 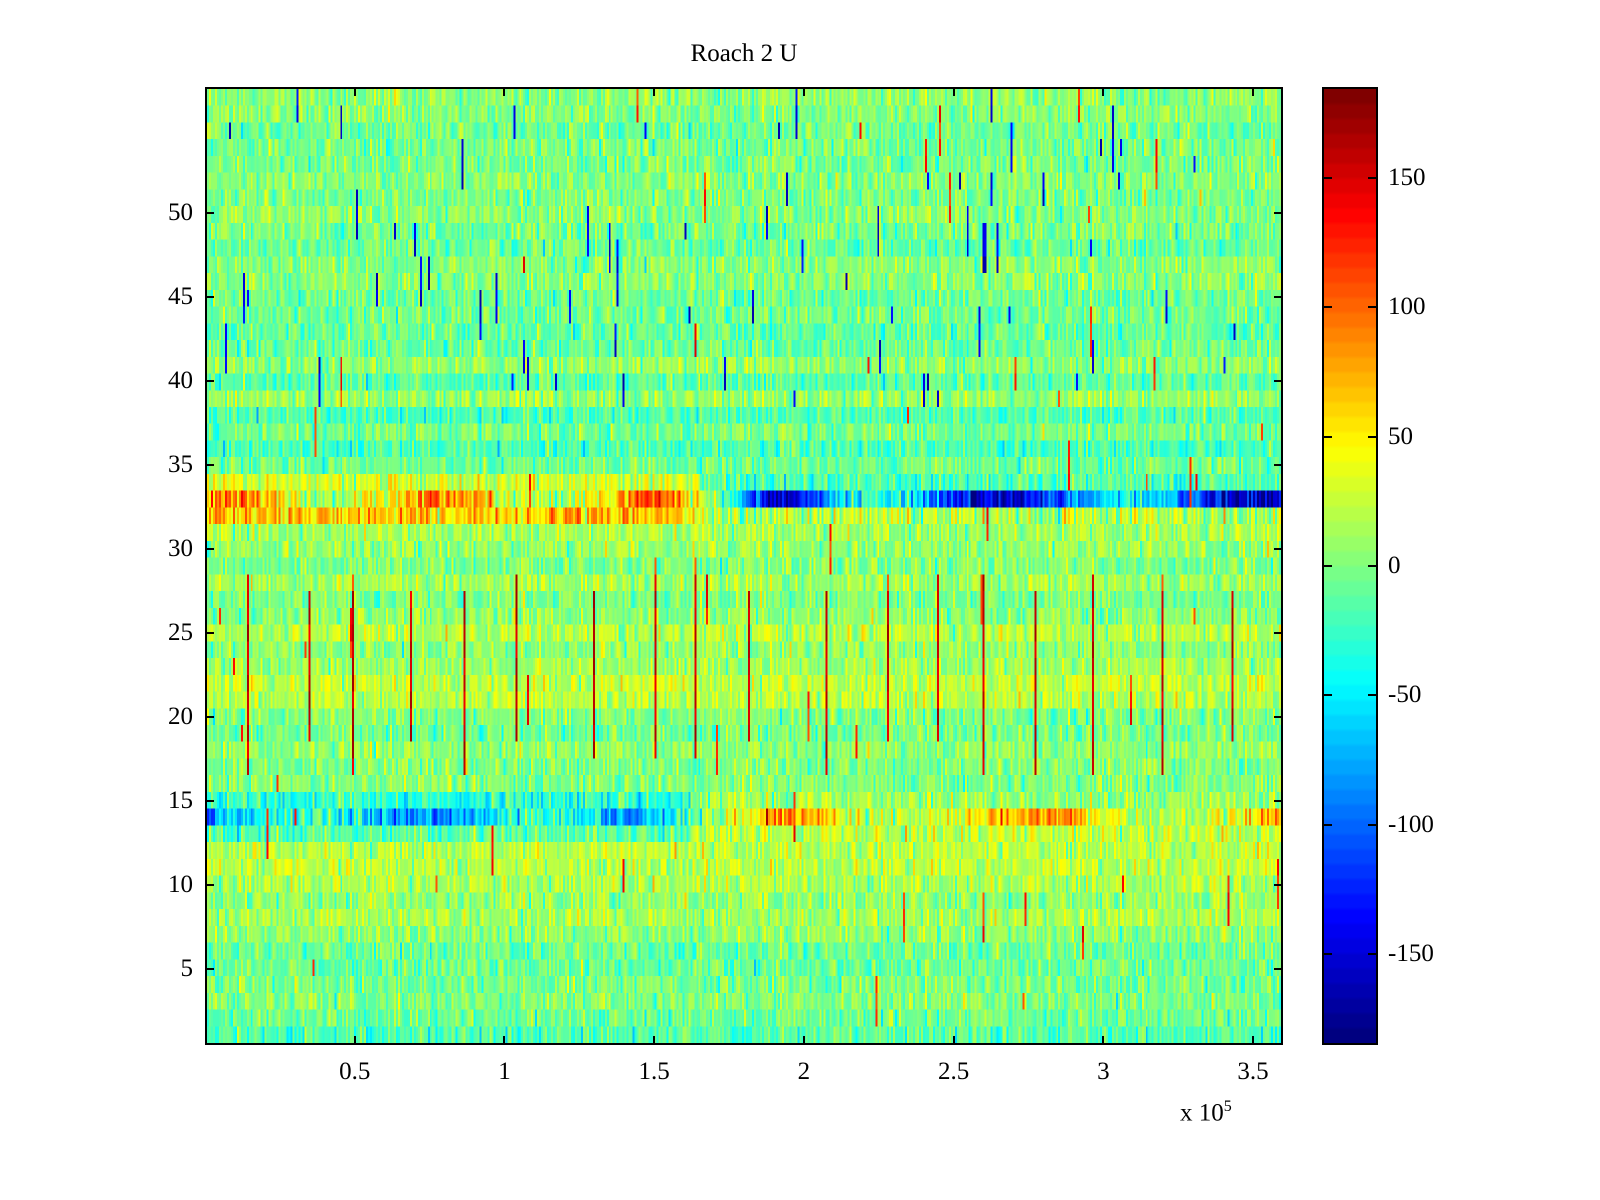 I want to click on page-title: Roach 2 U, so click(x=744, y=53).